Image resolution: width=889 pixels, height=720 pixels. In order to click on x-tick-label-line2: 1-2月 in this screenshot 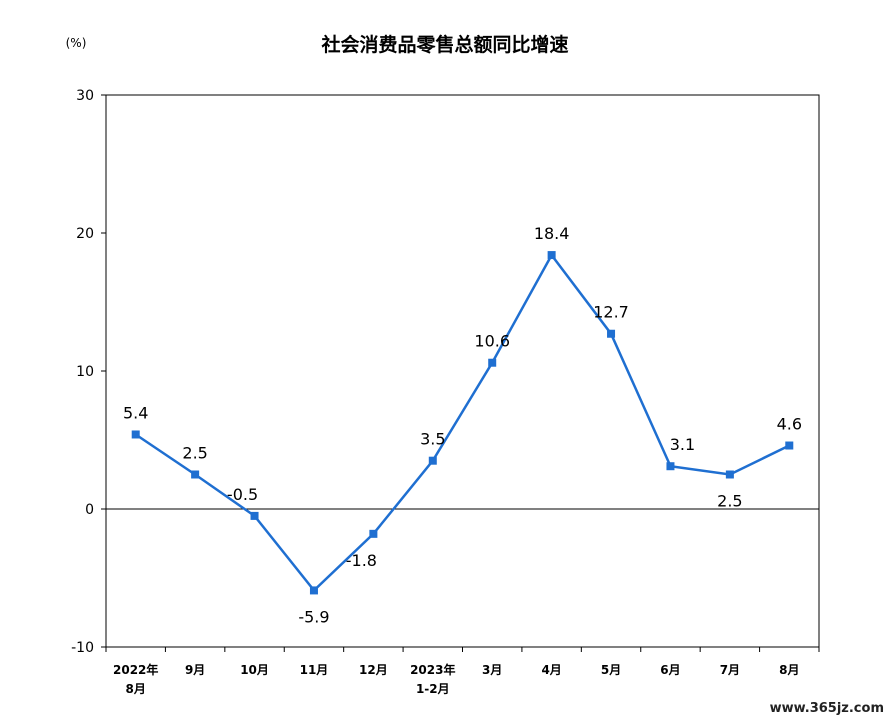, I will do `click(433, 689)`.